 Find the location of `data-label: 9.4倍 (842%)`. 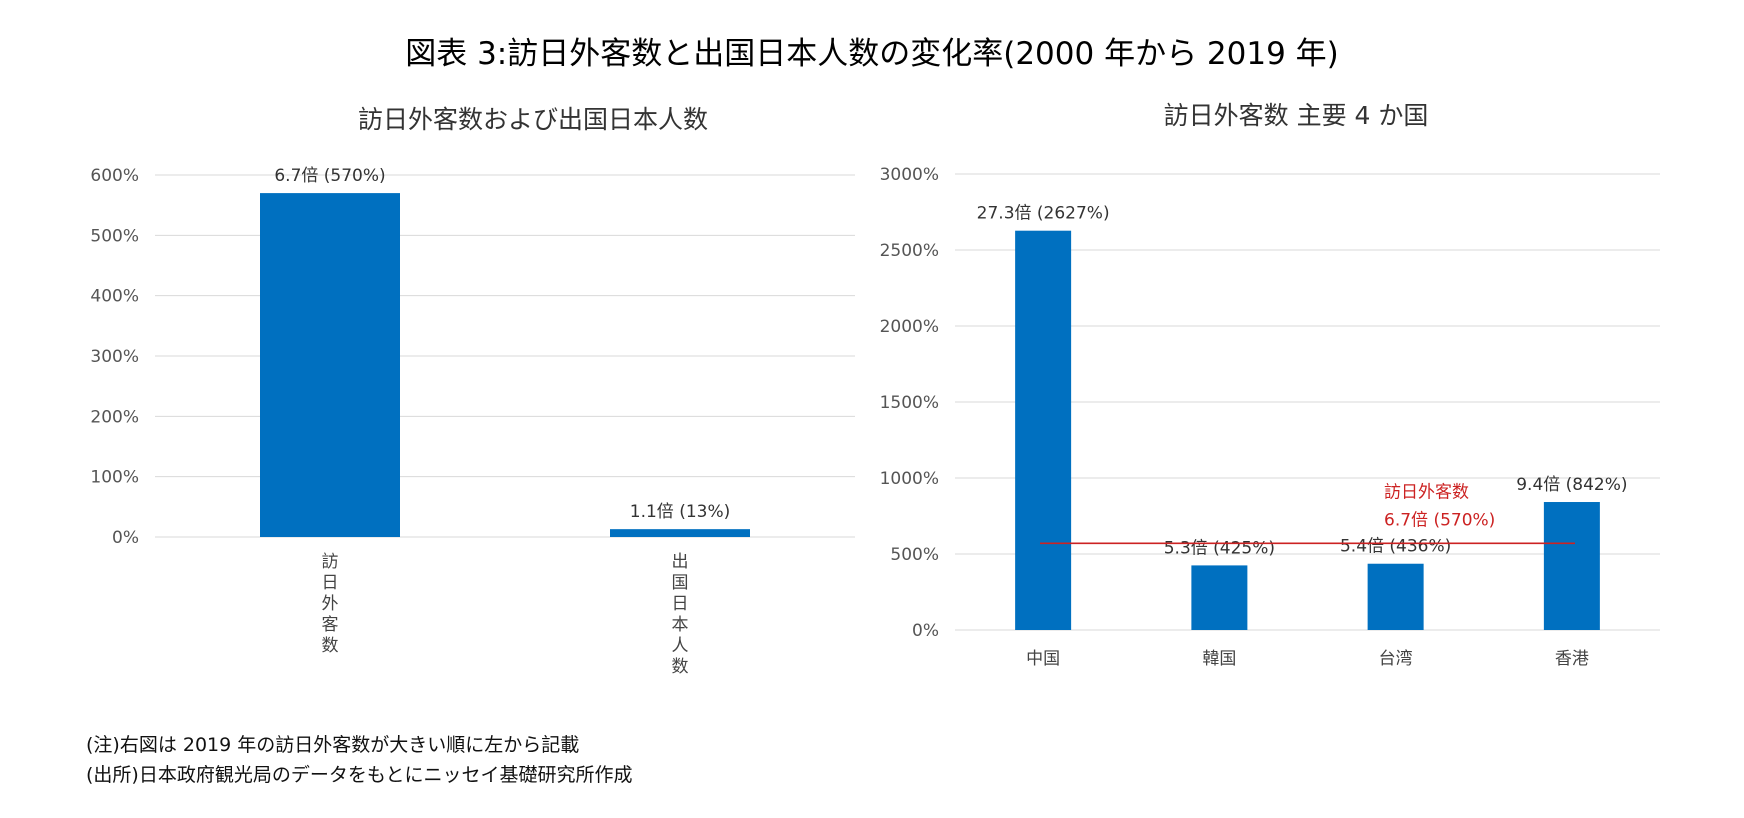

data-label: 9.4倍 (842%) is located at coordinates (1571, 485).